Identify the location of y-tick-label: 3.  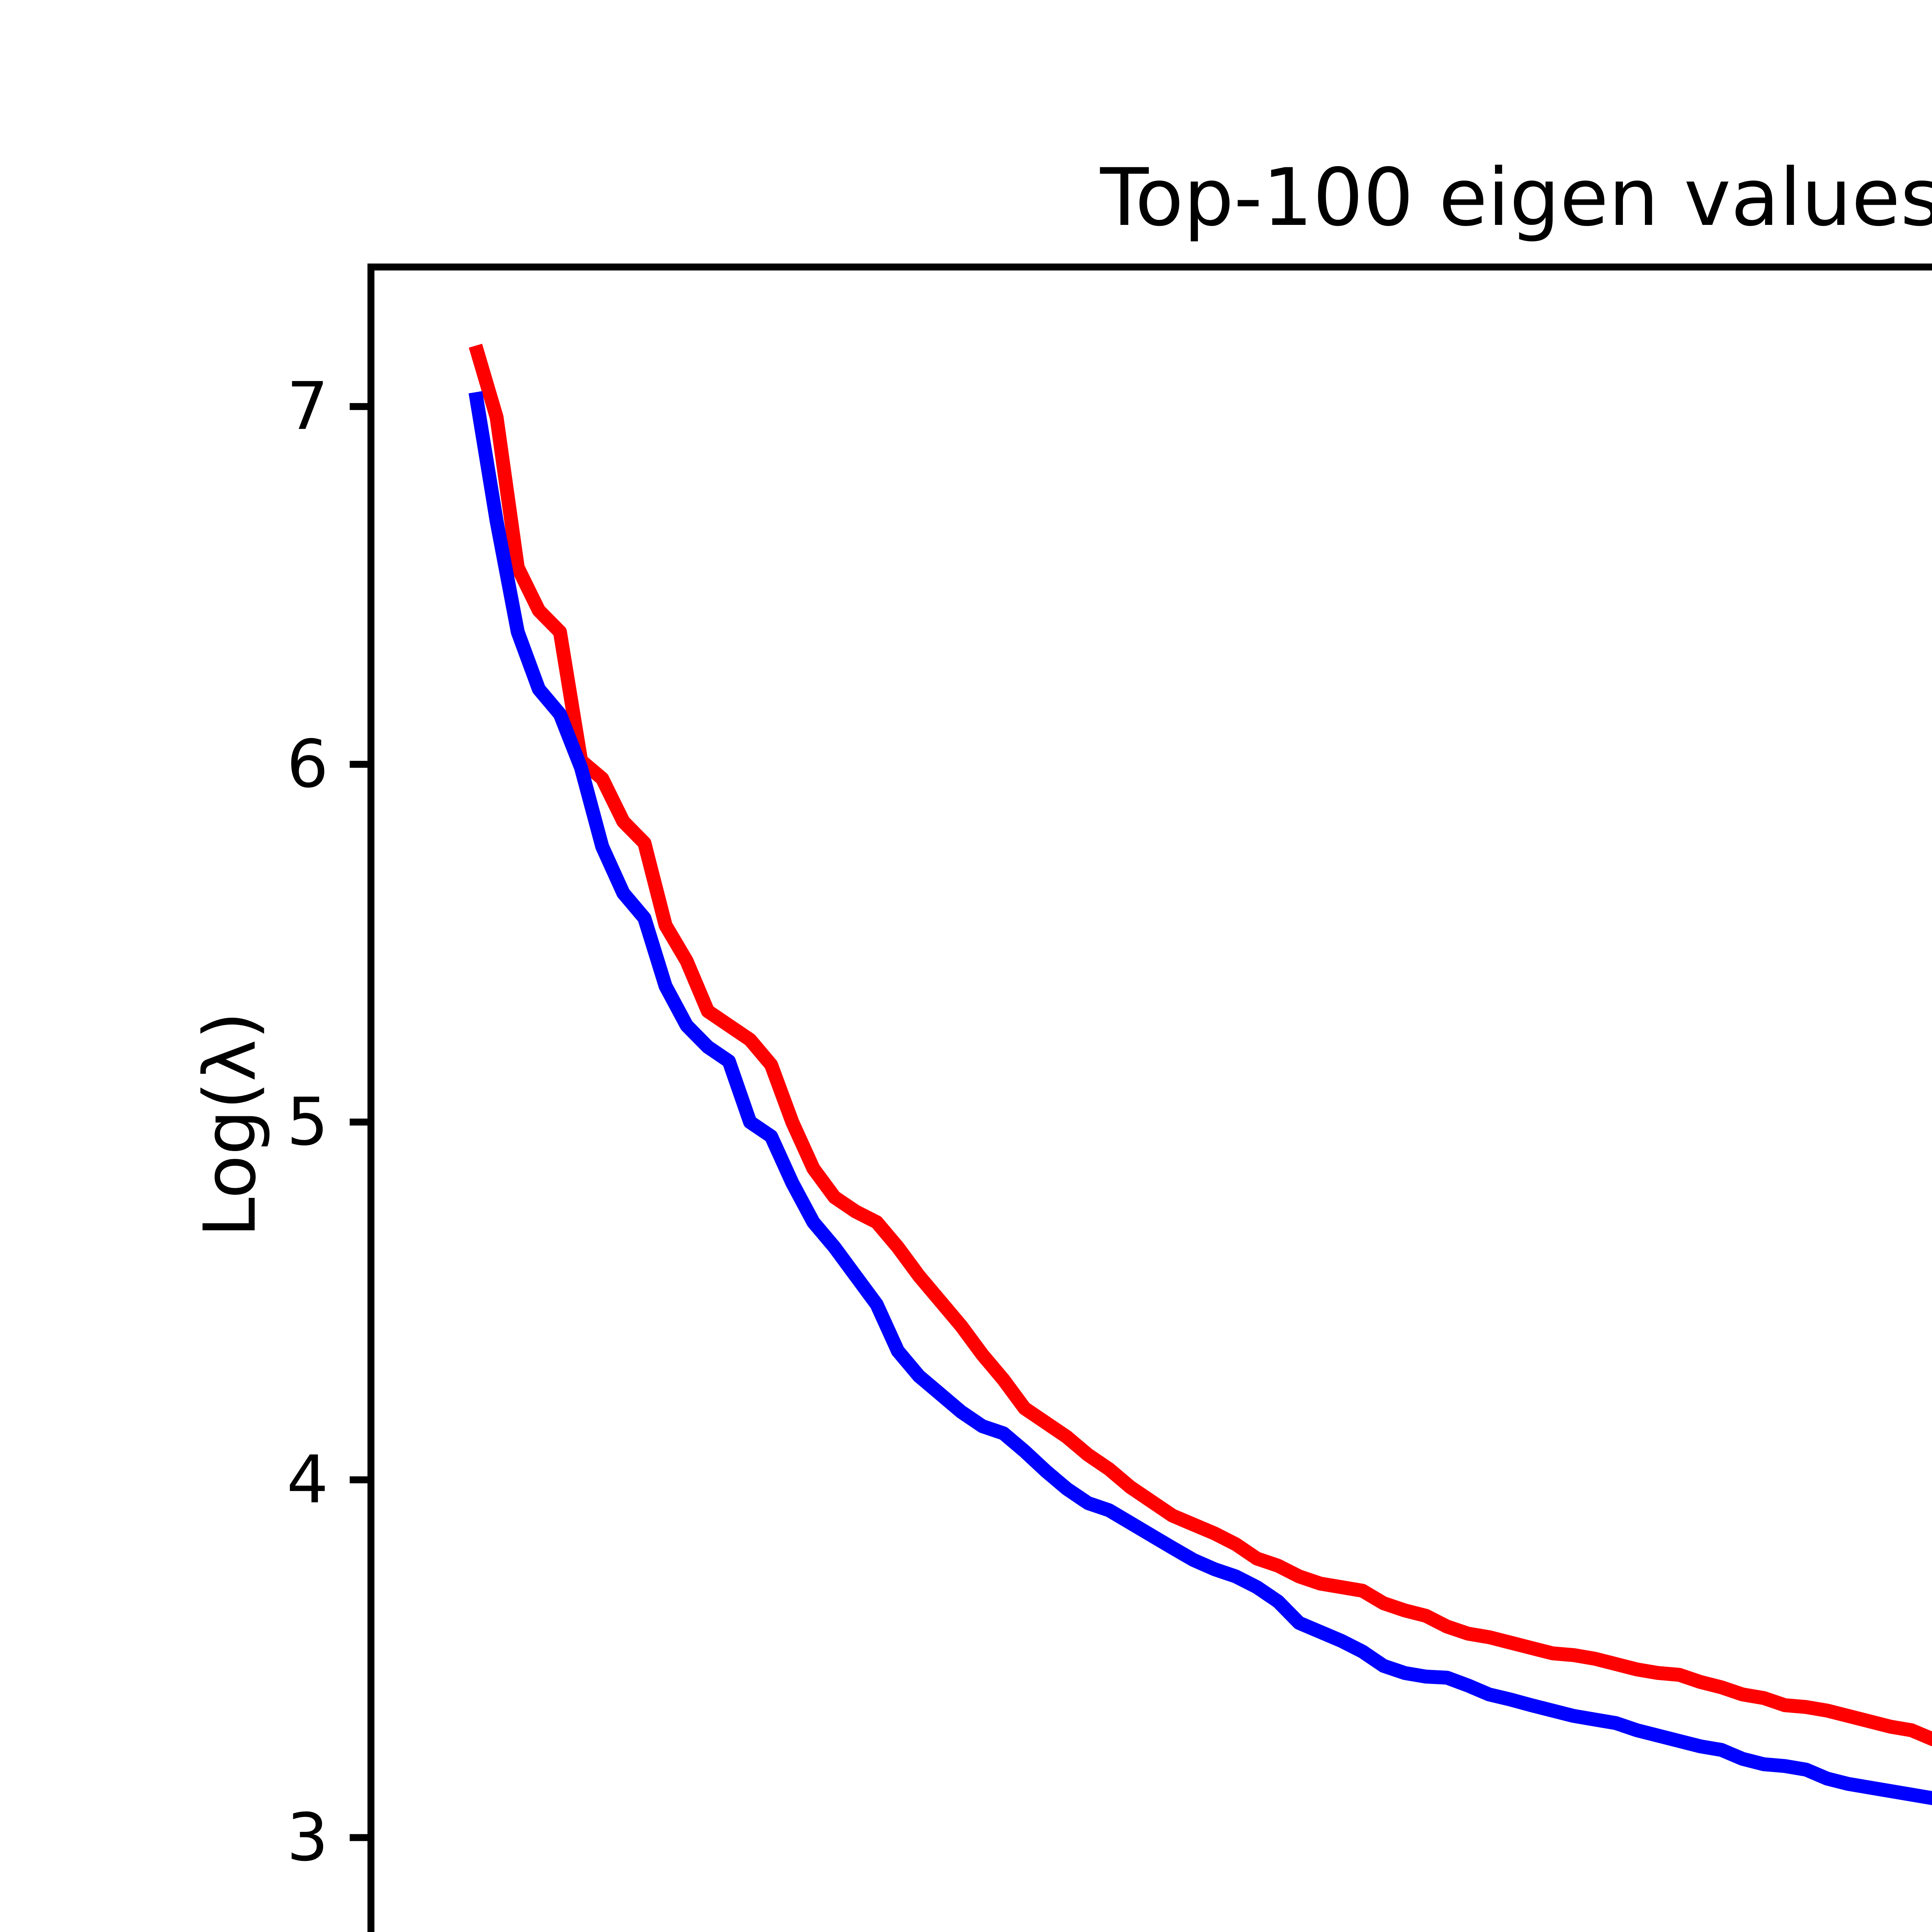
(307, 1838).